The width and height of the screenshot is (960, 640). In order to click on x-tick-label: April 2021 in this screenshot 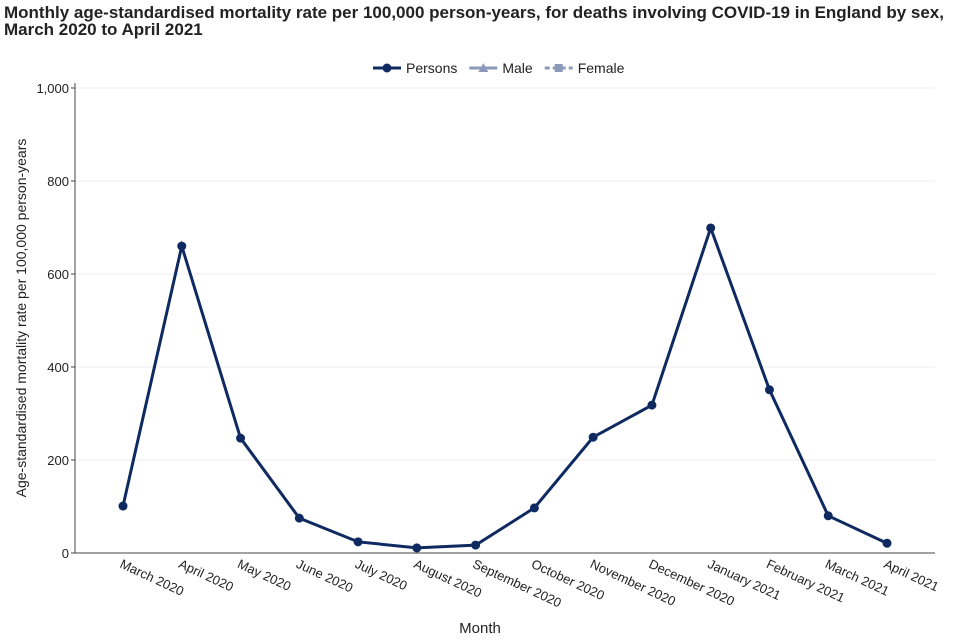, I will do `click(911, 575)`.